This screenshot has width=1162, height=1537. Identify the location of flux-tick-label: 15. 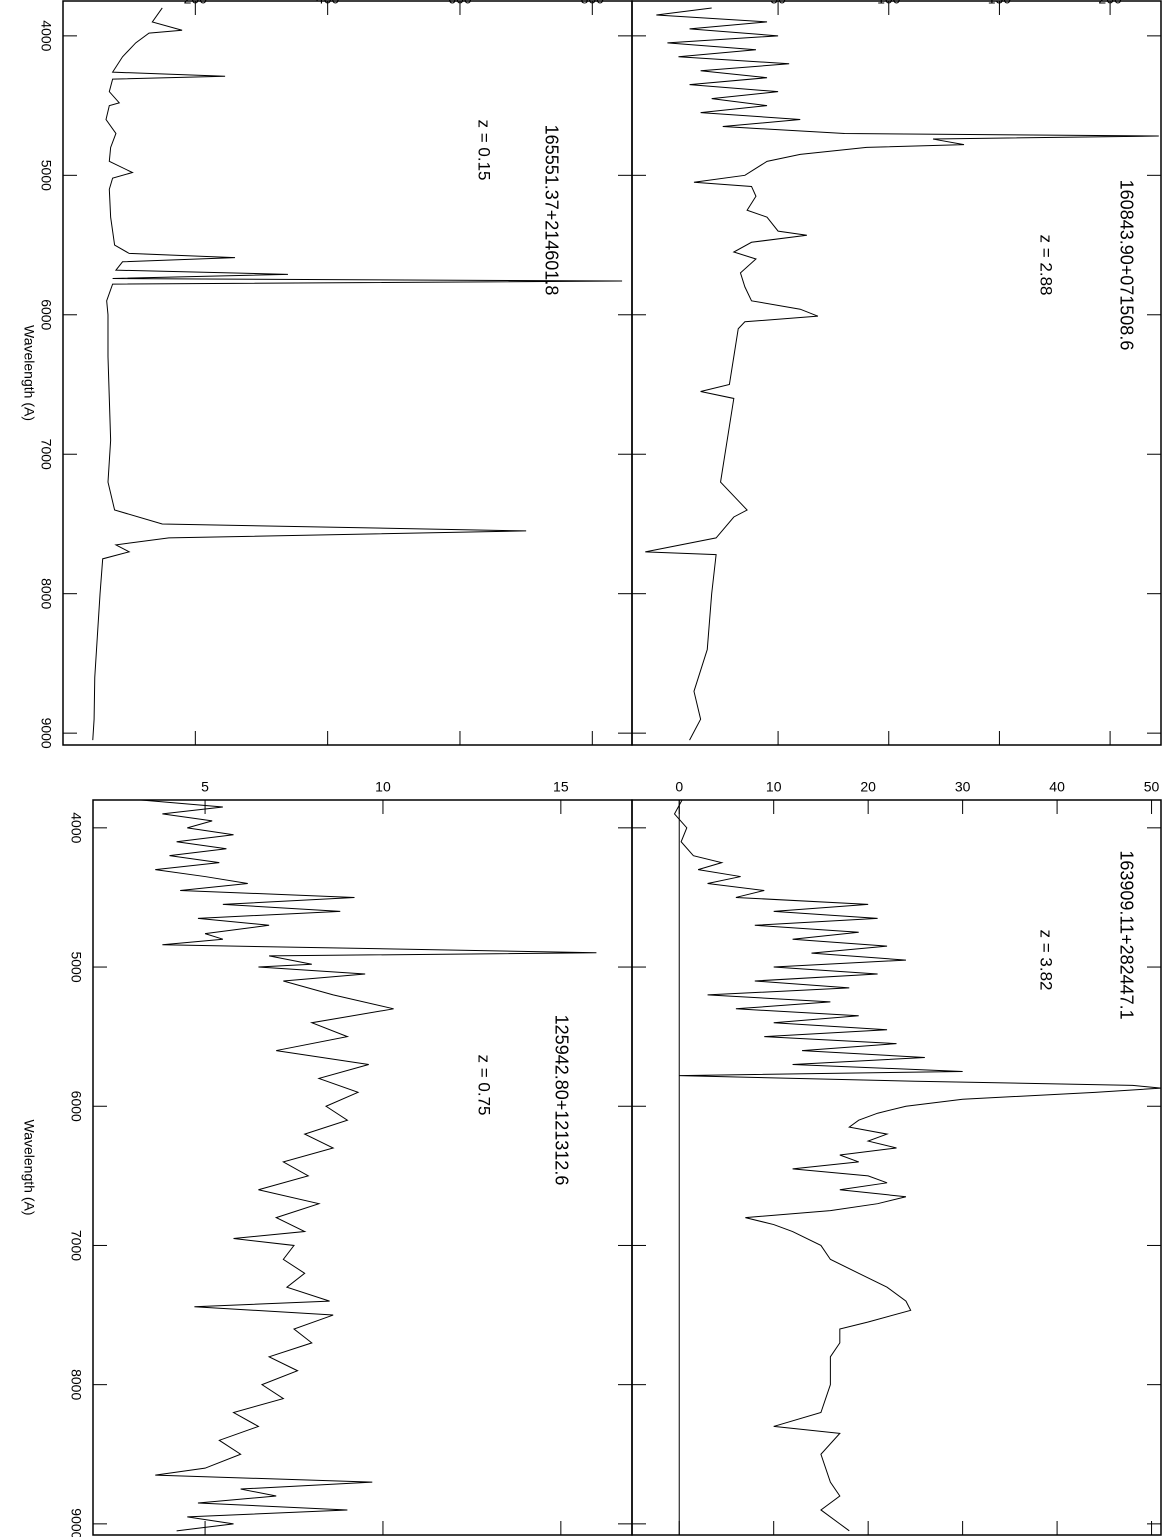
(561, 787).